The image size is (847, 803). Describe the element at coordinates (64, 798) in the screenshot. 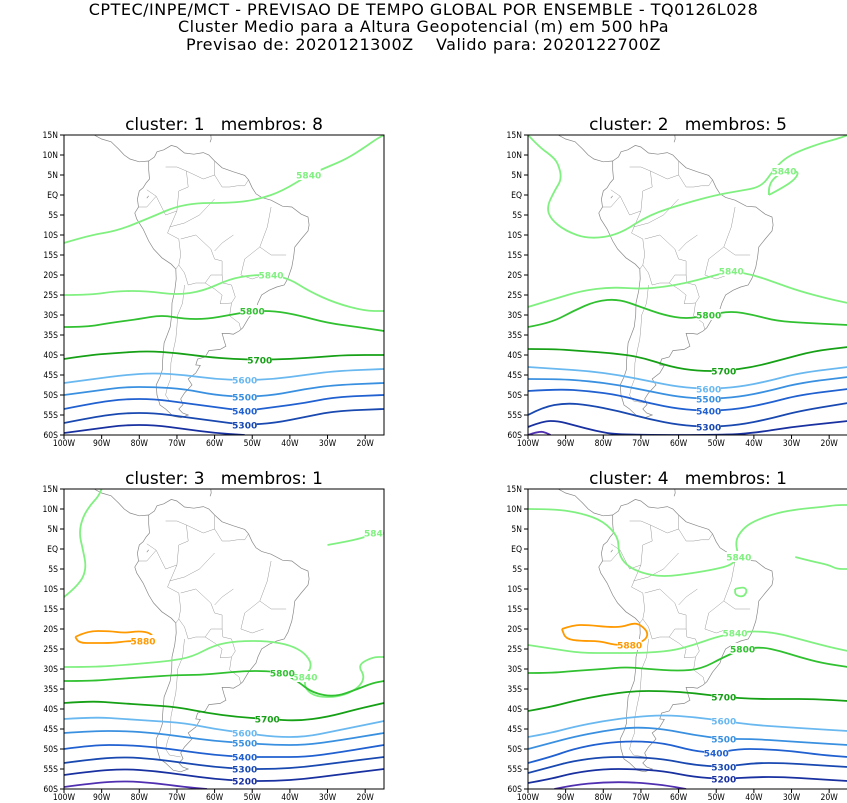

I see `lon-label: 100W` at that location.